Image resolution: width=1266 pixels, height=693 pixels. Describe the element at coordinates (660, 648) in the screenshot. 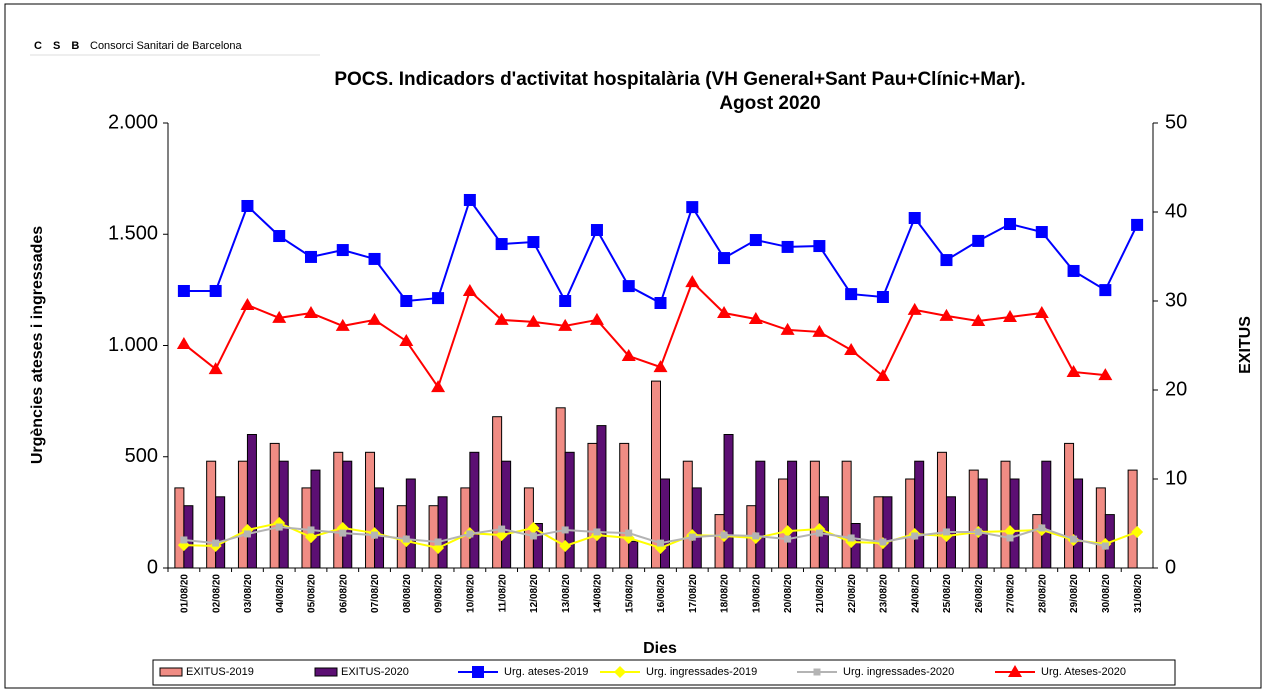

I see `x-axis-label: Dies` at that location.